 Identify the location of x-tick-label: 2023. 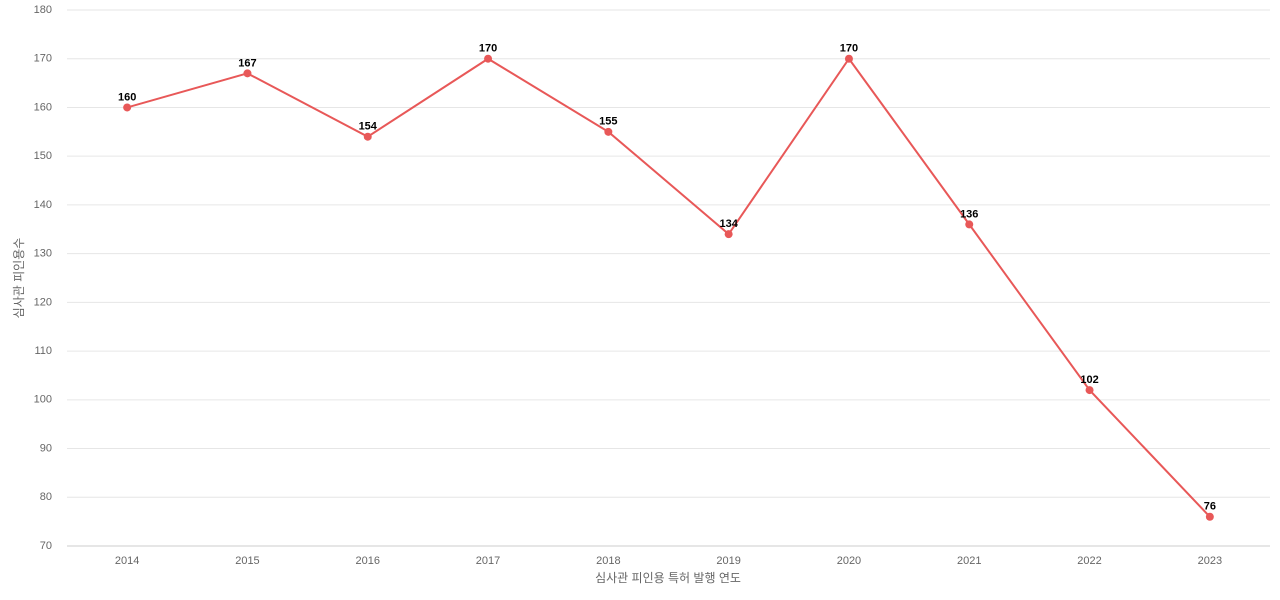
(1210, 561).